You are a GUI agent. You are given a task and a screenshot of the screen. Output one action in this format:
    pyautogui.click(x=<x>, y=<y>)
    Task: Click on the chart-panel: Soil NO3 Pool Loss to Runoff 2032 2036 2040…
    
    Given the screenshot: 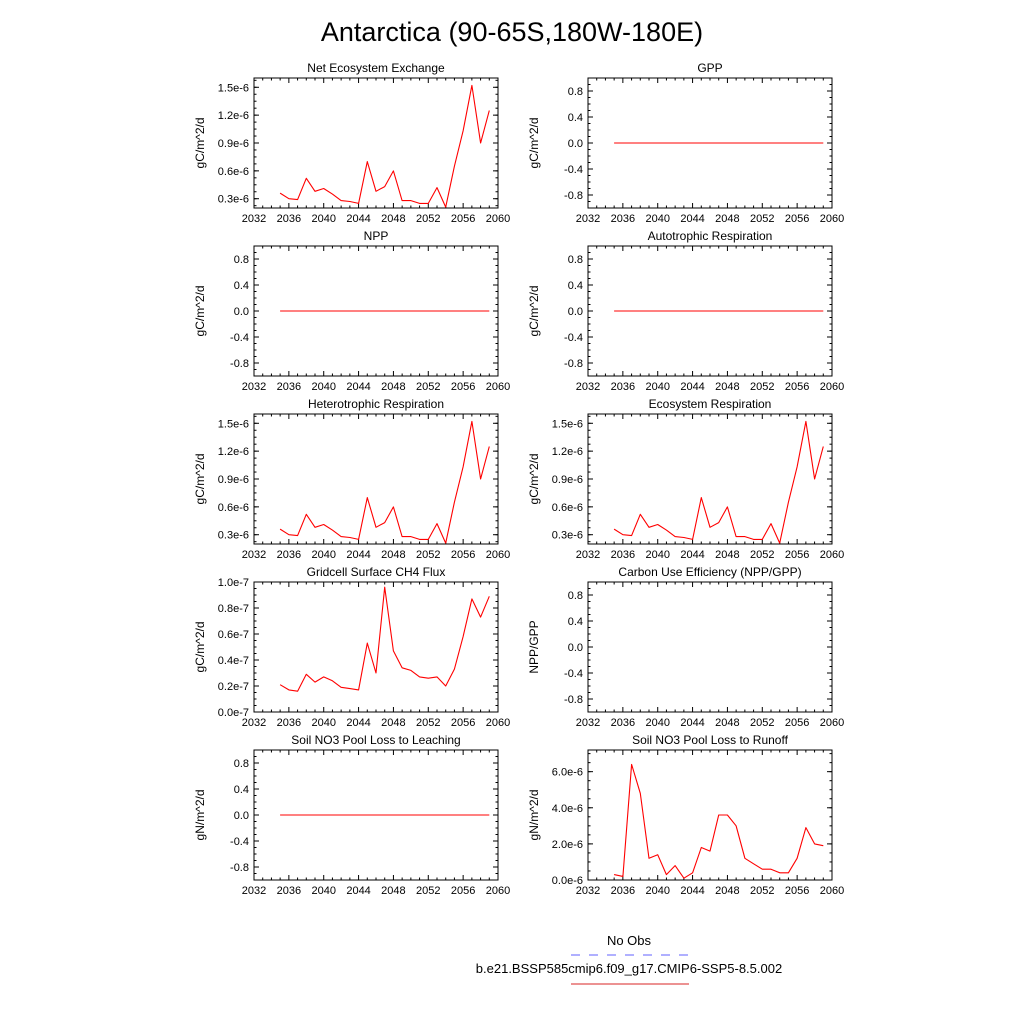 What is the action you would take?
    pyautogui.click(x=685, y=815)
    